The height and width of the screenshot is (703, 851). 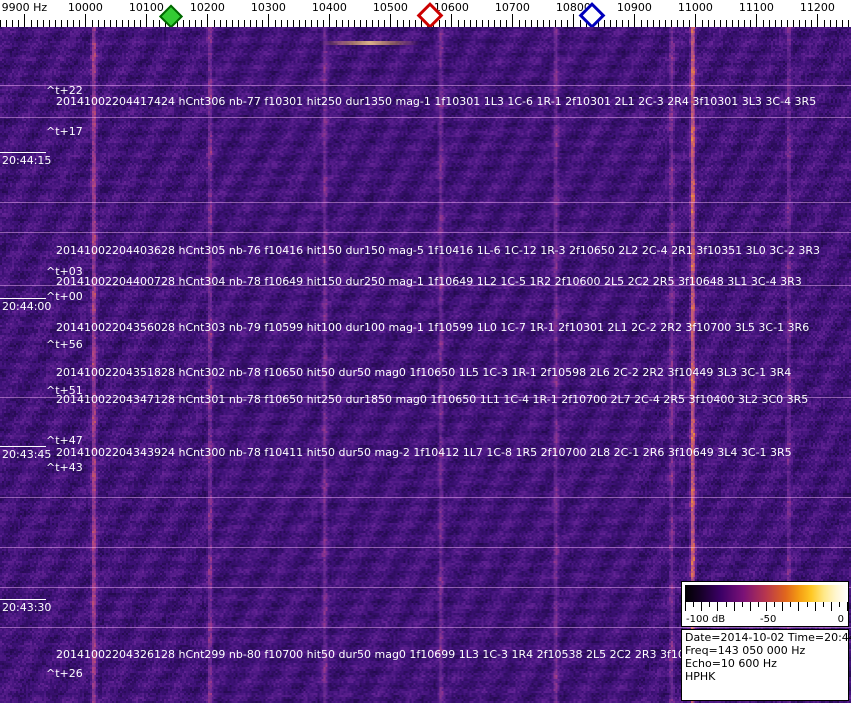 What do you see at coordinates (695, 7) in the screenshot?
I see `ruler-label: 11000` at bounding box center [695, 7].